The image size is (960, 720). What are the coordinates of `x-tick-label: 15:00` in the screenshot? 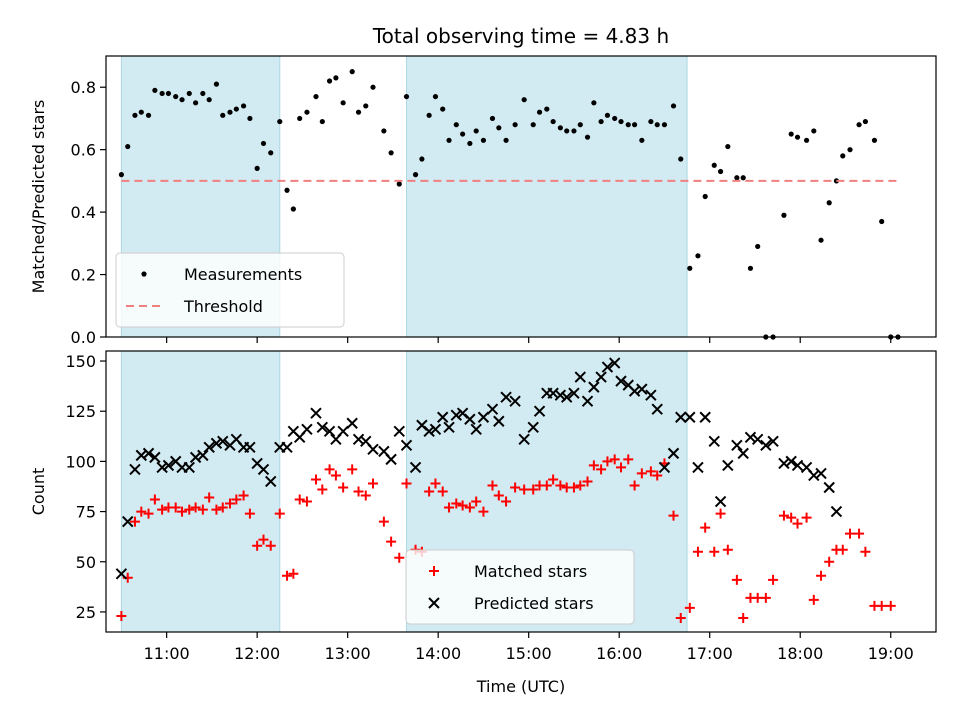 It's located at (529, 653).